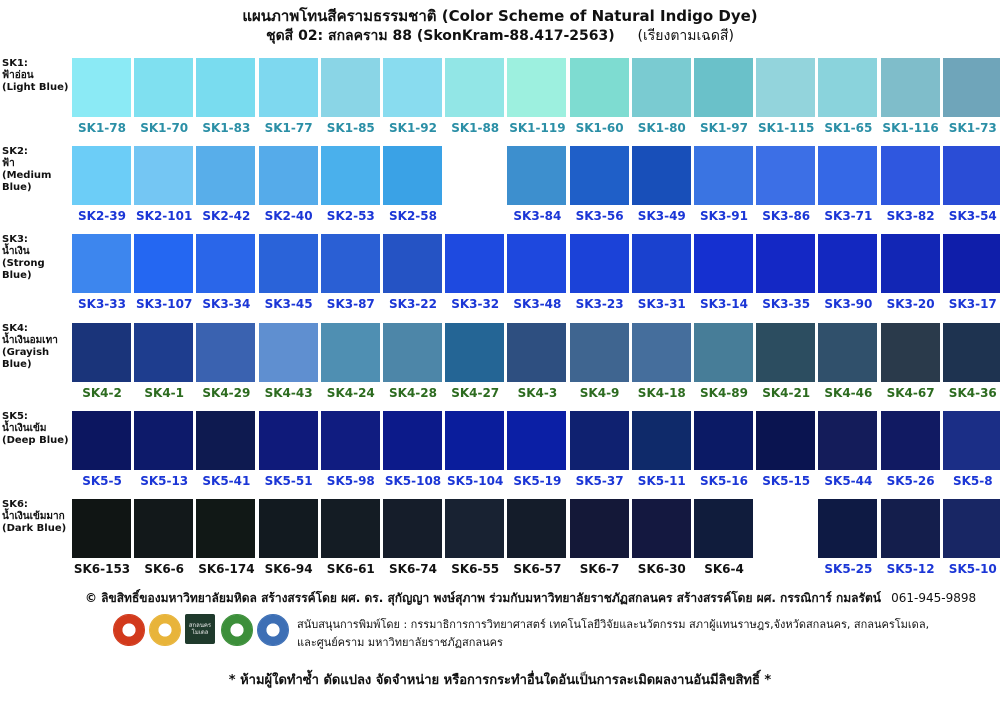 This screenshot has width=1000, height=707. Describe the element at coordinates (350, 216) in the screenshot. I see `swatch-code: SK2-53` at that location.